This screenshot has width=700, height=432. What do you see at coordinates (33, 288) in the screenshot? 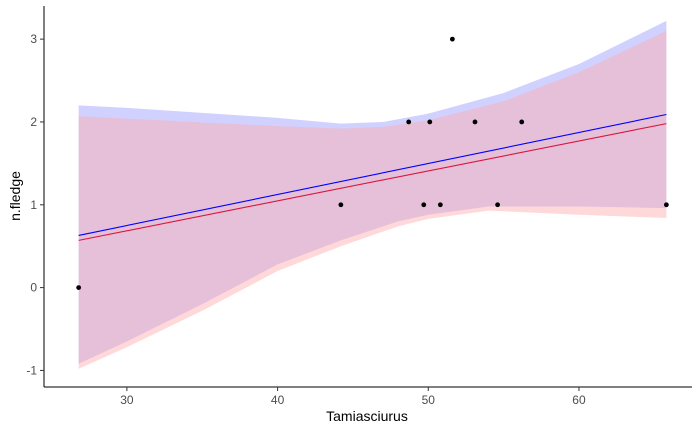
I see `y-tick-label: 0` at bounding box center [33, 288].